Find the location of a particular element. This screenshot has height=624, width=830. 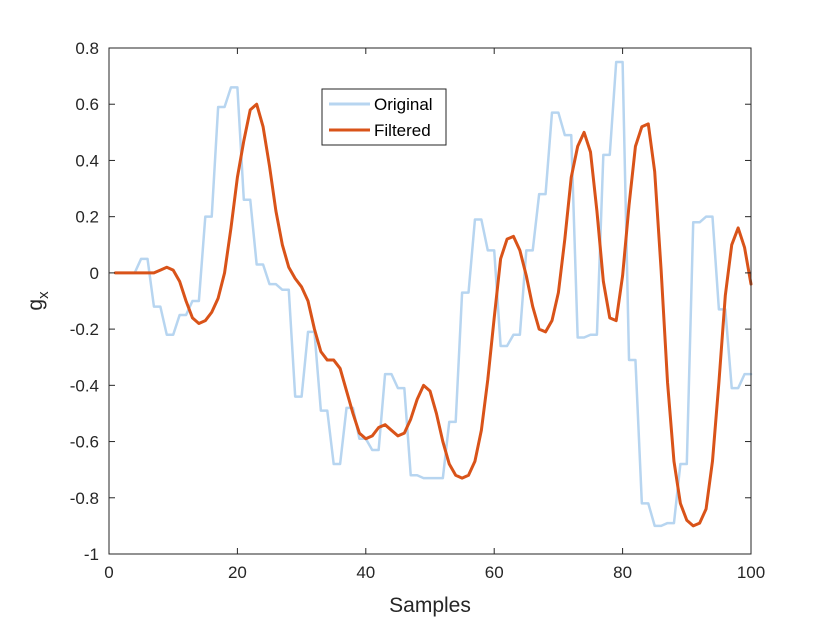

x-tick-label: 40 is located at coordinates (365, 572).